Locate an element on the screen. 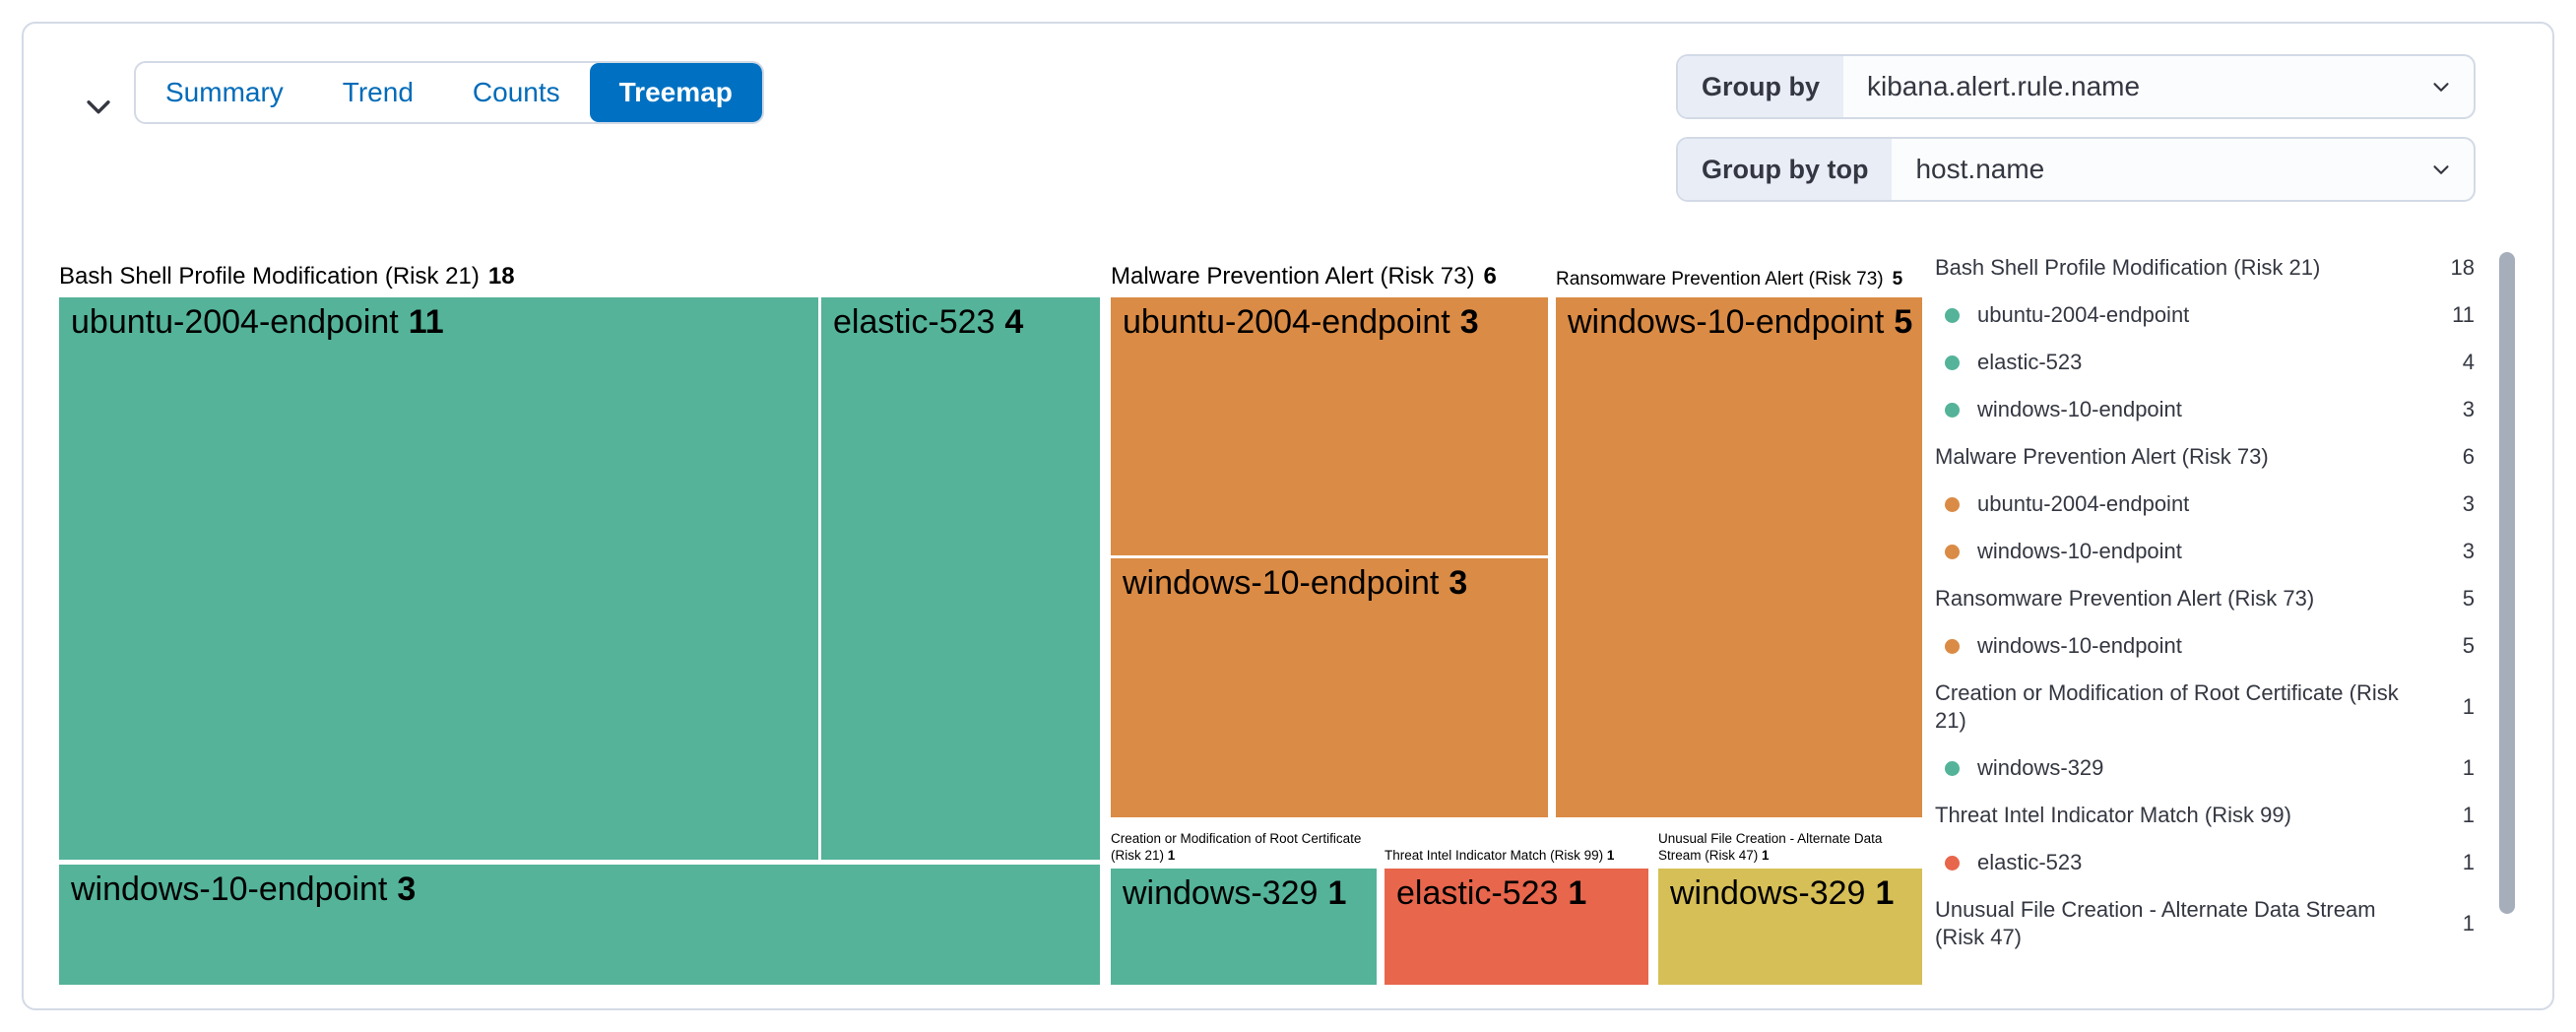 The image size is (2576, 1032). group-count: 18 is located at coordinates (501, 276).